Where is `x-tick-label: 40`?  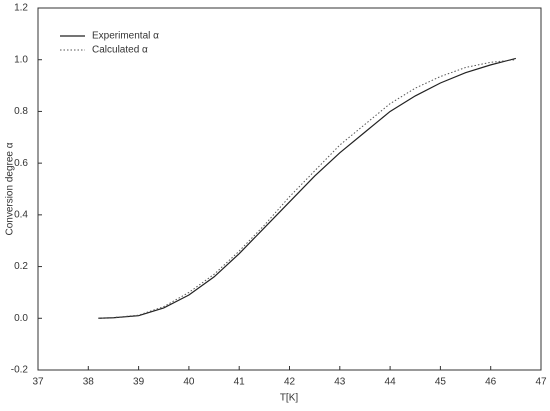 x-tick-label: 40 is located at coordinates (189, 382).